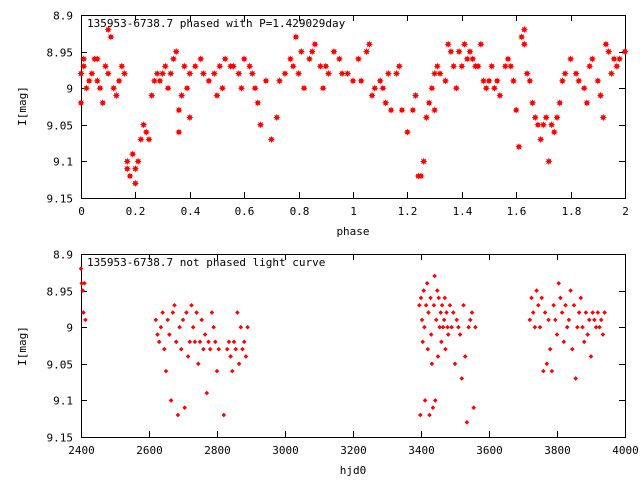 Image resolution: width=640 pixels, height=480 pixels. I want to click on x-tick-label: 3400, so click(421, 450).